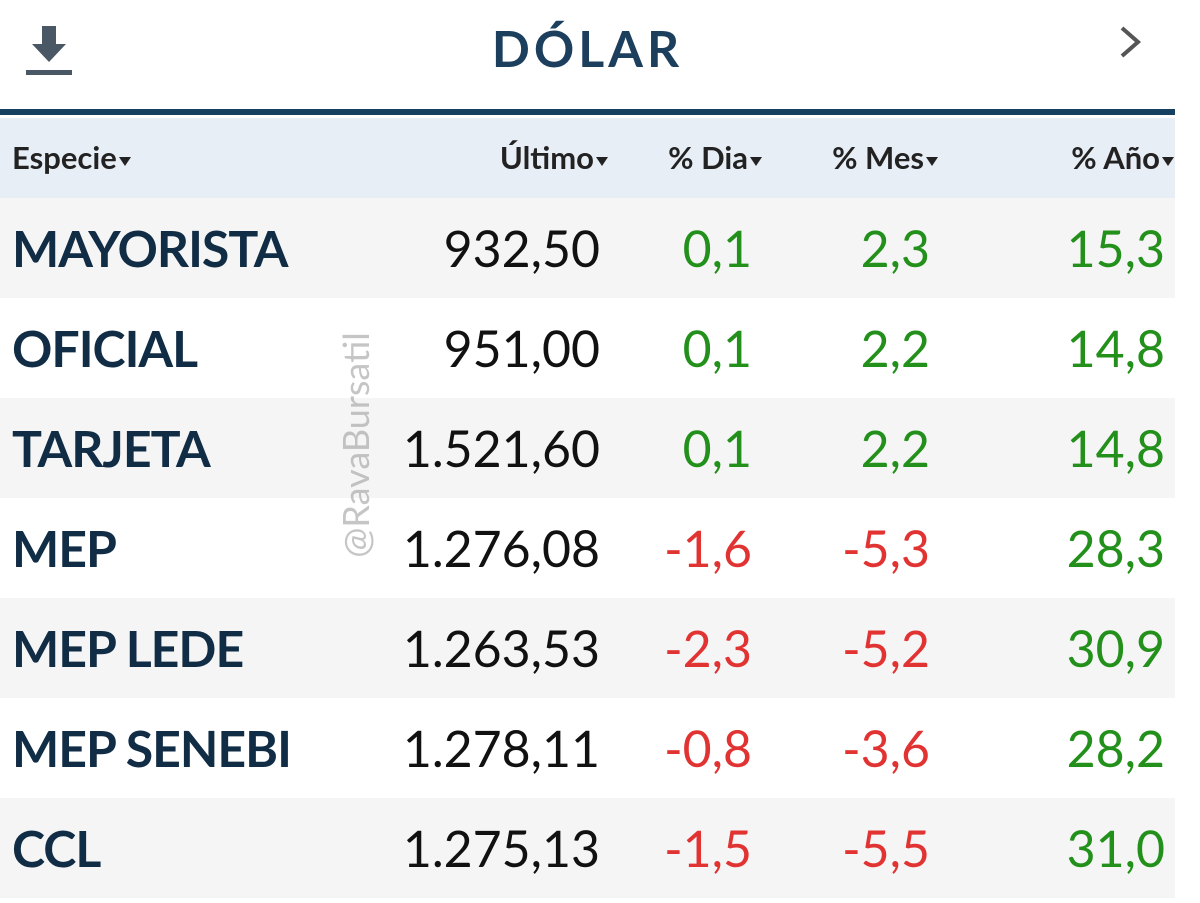 The width and height of the screenshot is (1200, 903). Describe the element at coordinates (521, 248) in the screenshot. I see `cell-value: 932,50` at that location.